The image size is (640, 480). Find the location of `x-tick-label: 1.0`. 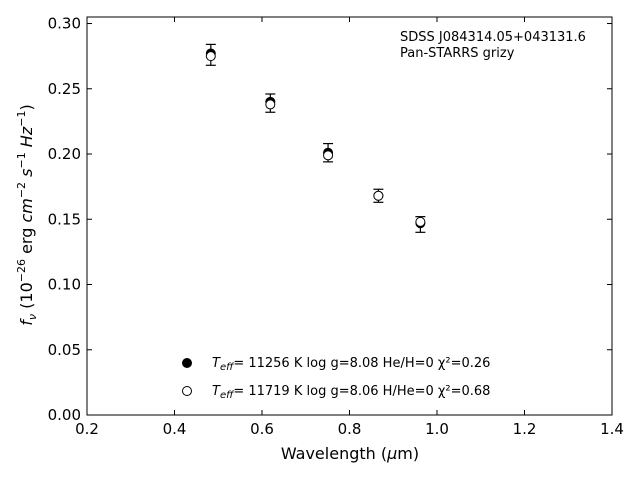

x-tick-label: 1.0 is located at coordinates (437, 429).